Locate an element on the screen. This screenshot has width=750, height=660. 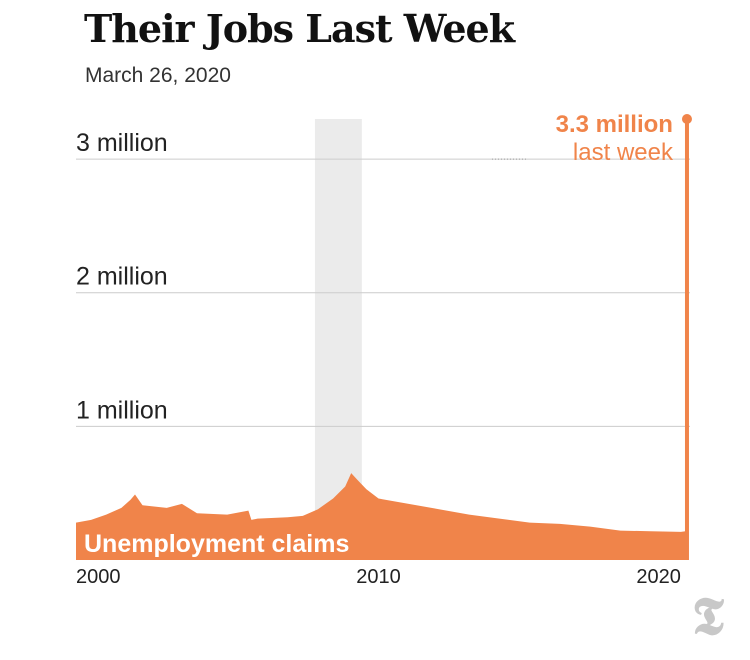
x-tick-label: 2010 is located at coordinates (378, 577).